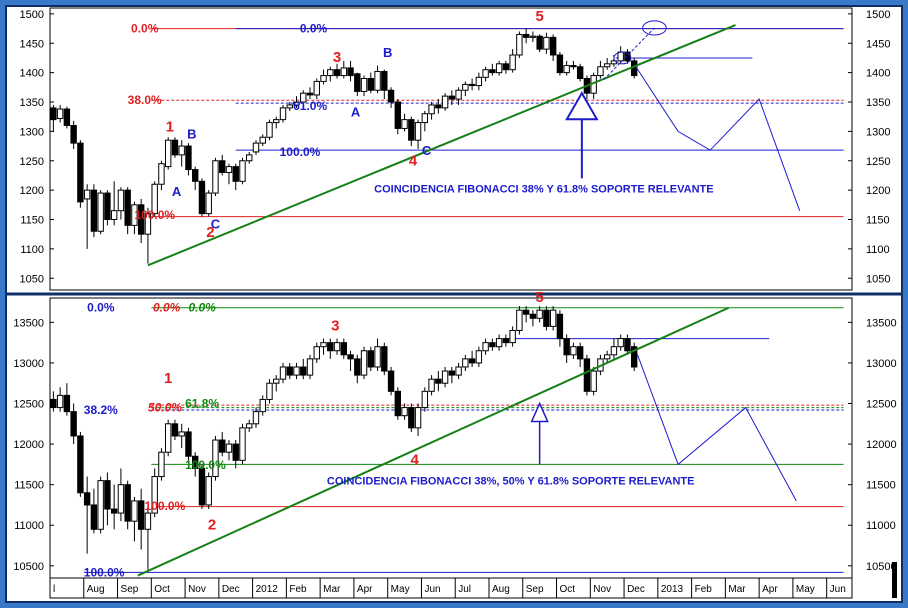  Describe the element at coordinates (168, 378) in the screenshot. I see `wave-label-1-0: 1` at that location.